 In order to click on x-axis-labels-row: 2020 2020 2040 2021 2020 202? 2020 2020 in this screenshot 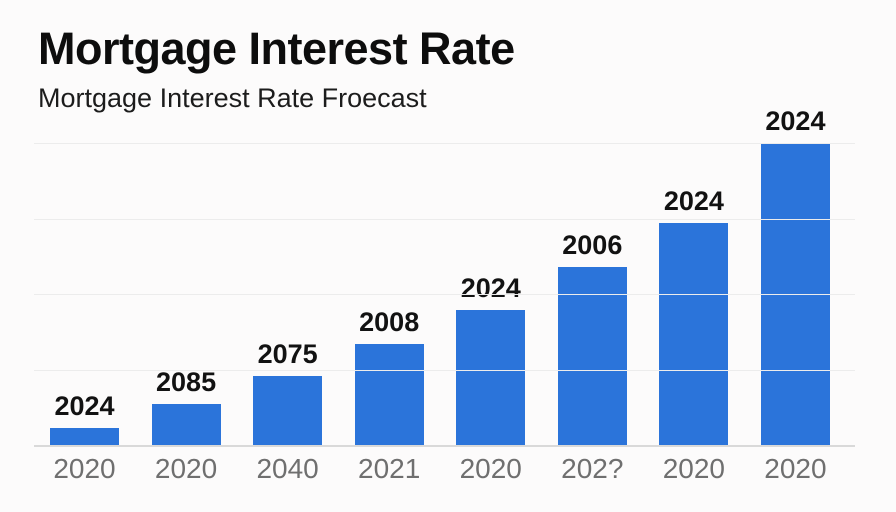, I will do `click(444, 469)`.